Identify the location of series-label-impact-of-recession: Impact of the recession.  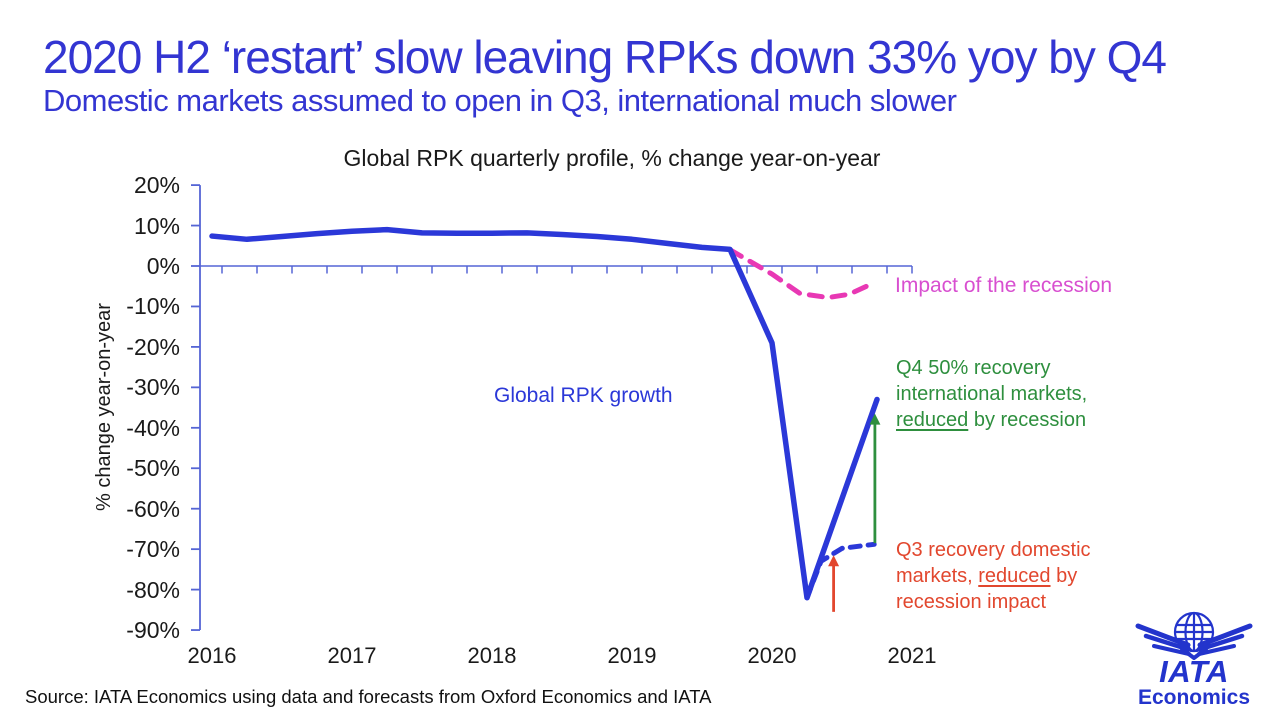
(1004, 285).